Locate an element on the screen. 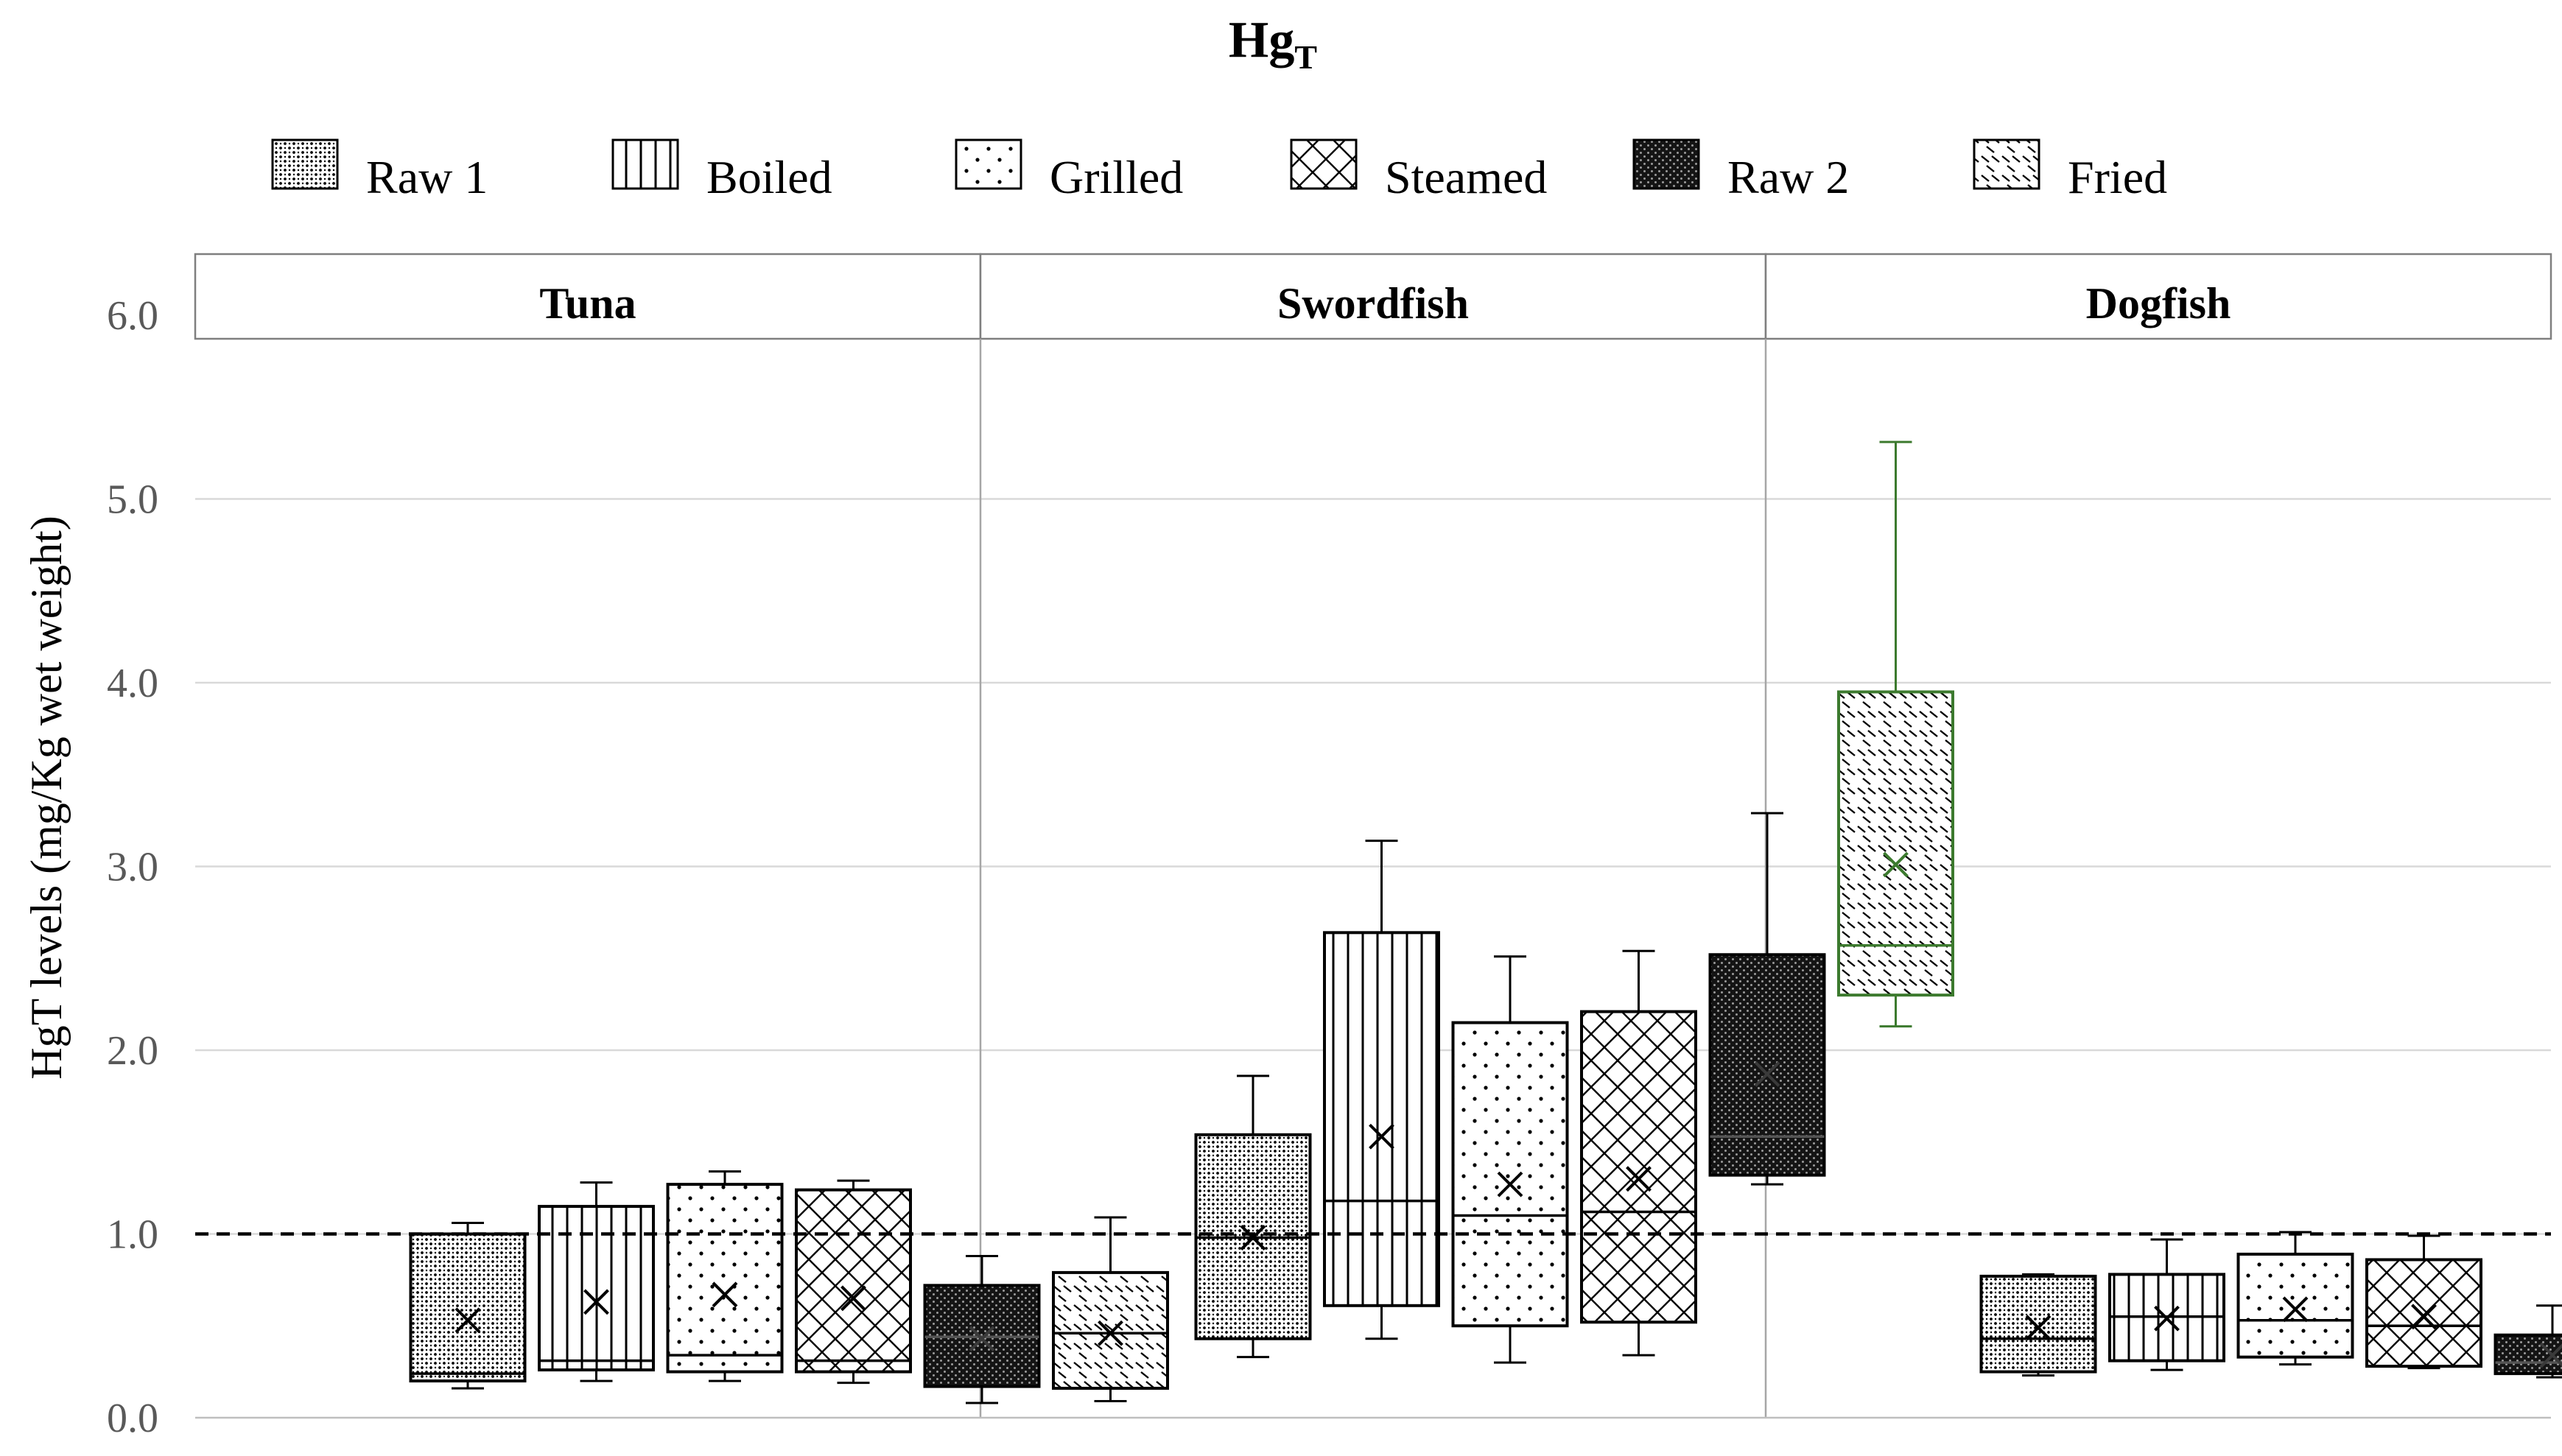 The width and height of the screenshot is (2562, 1456). box-swordfish-steamed is located at coordinates (1638, 1153).